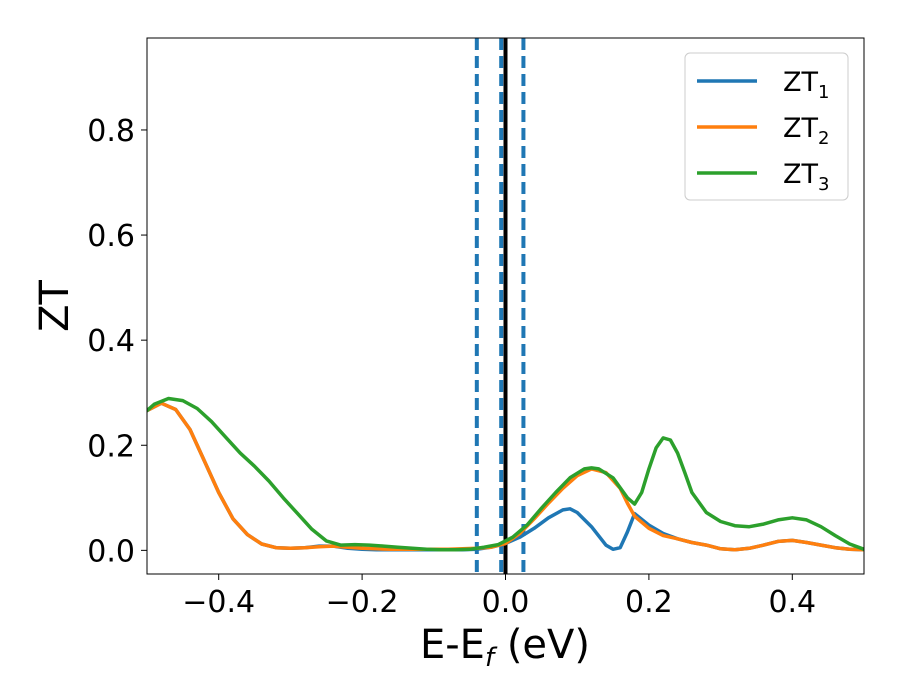 This screenshot has height=700, width=900. I want to click on x-axis-ticks: −0.4 −0.2 0.0 0.2 0.4, so click(499, 597).